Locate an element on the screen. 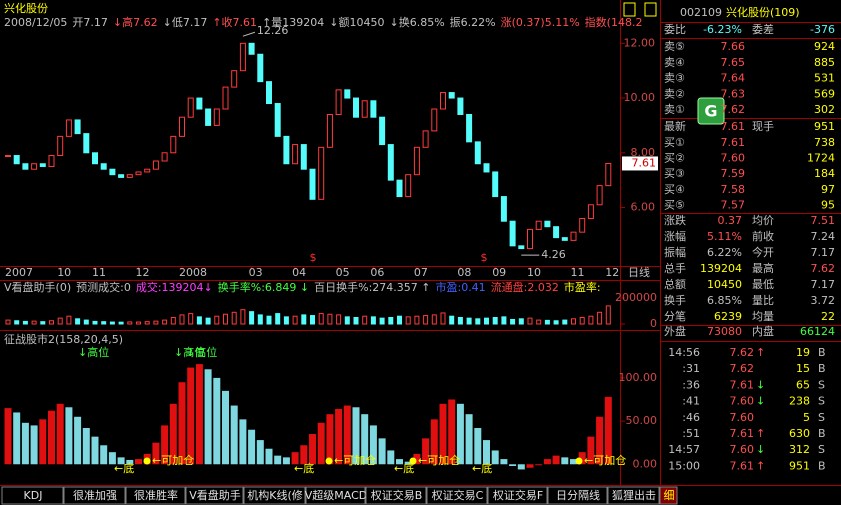 This screenshot has width=841, height=505. quote-cell: 最高 is located at coordinates (763, 268).